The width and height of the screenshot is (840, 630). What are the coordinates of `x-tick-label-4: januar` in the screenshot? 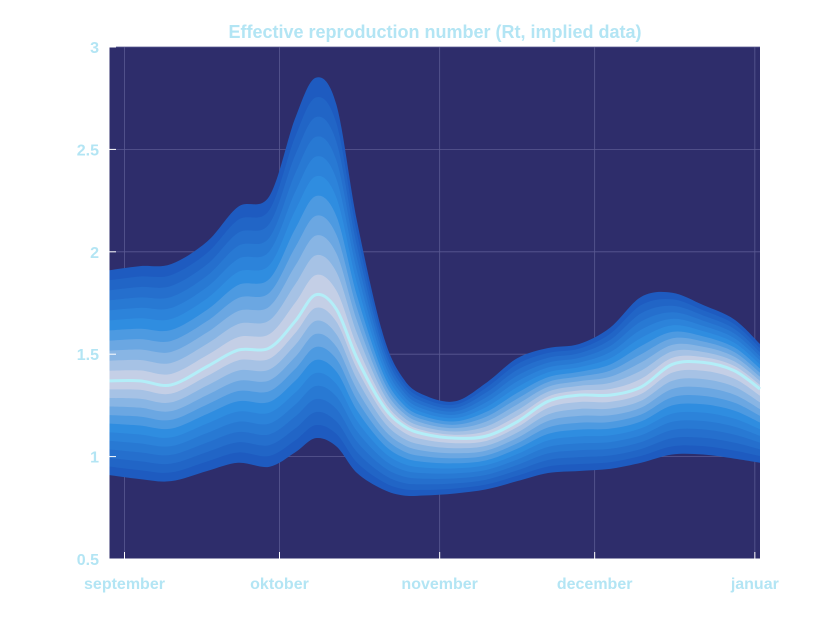 It's located at (754, 584).